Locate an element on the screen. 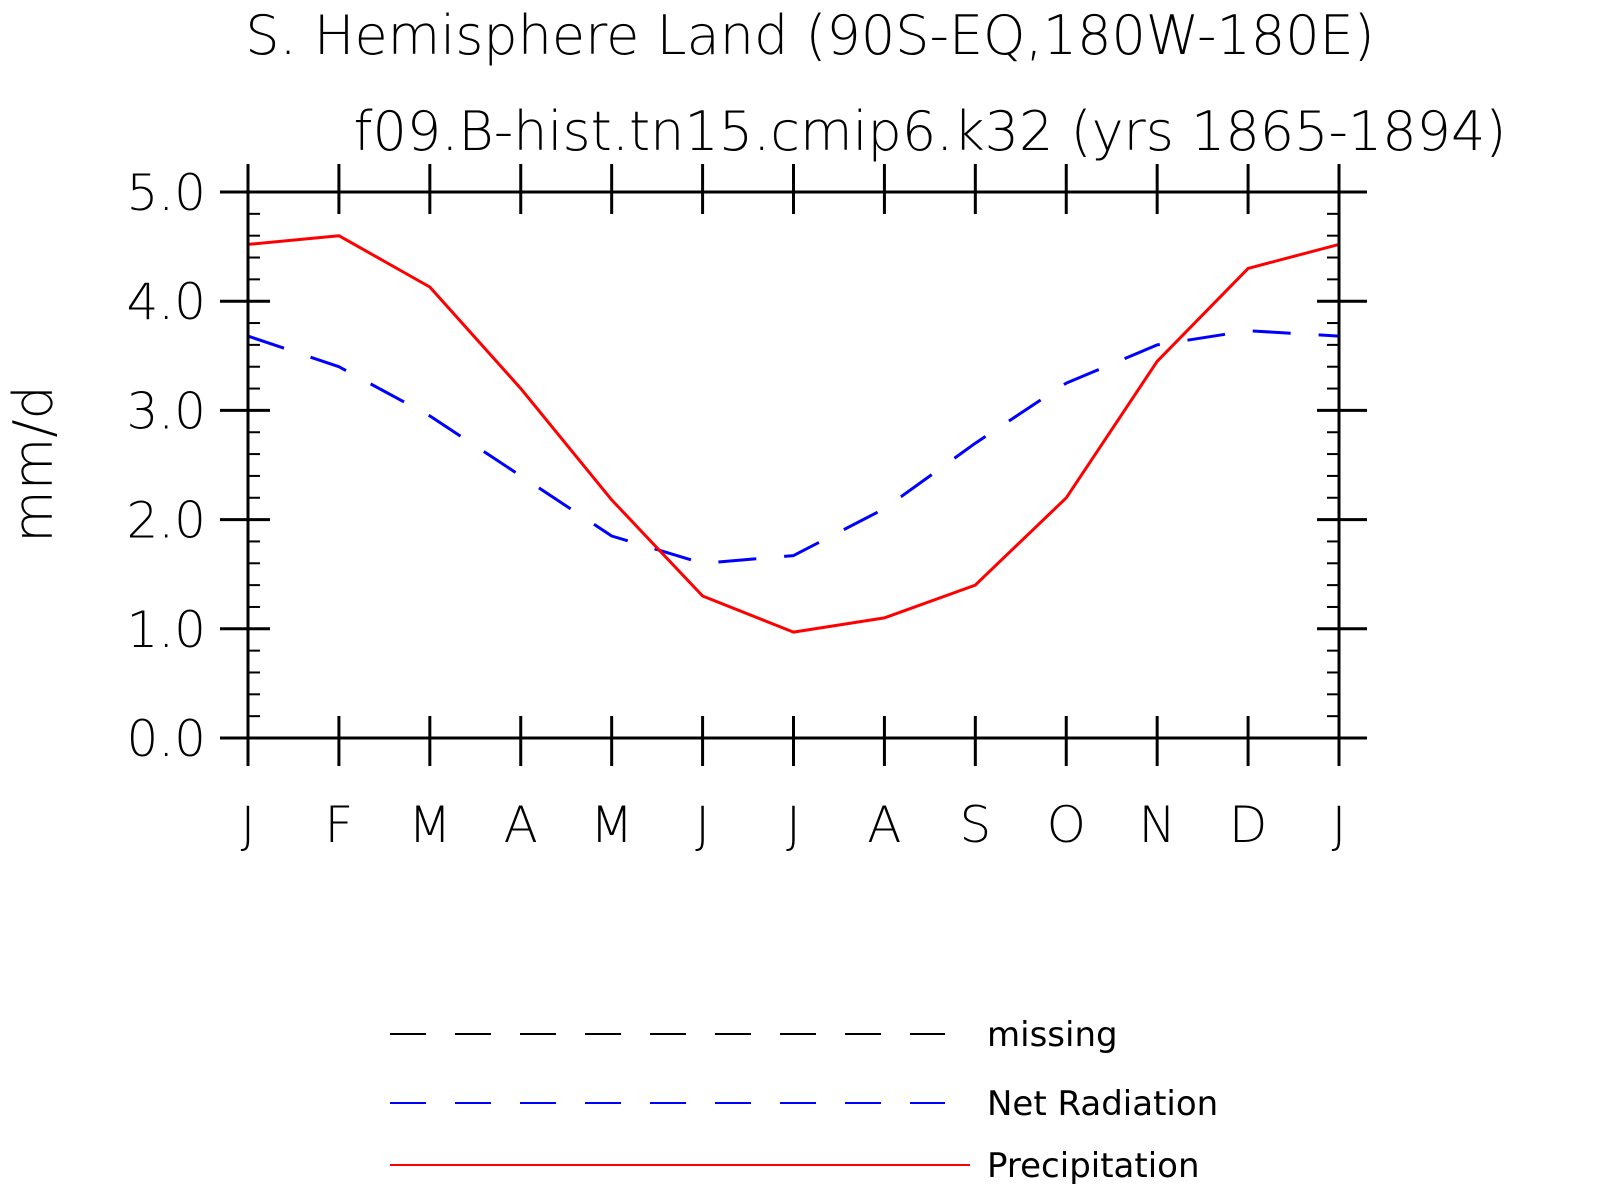 This screenshot has height=1186, width=1620. x-tick-label: D is located at coordinates (1248, 825).